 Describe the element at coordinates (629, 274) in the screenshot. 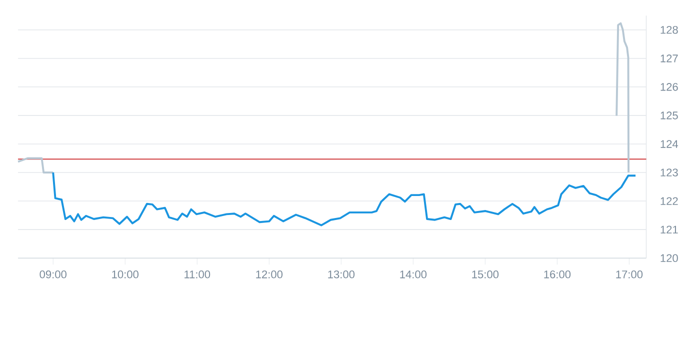

I see `x-tick-label: 17:00` at that location.